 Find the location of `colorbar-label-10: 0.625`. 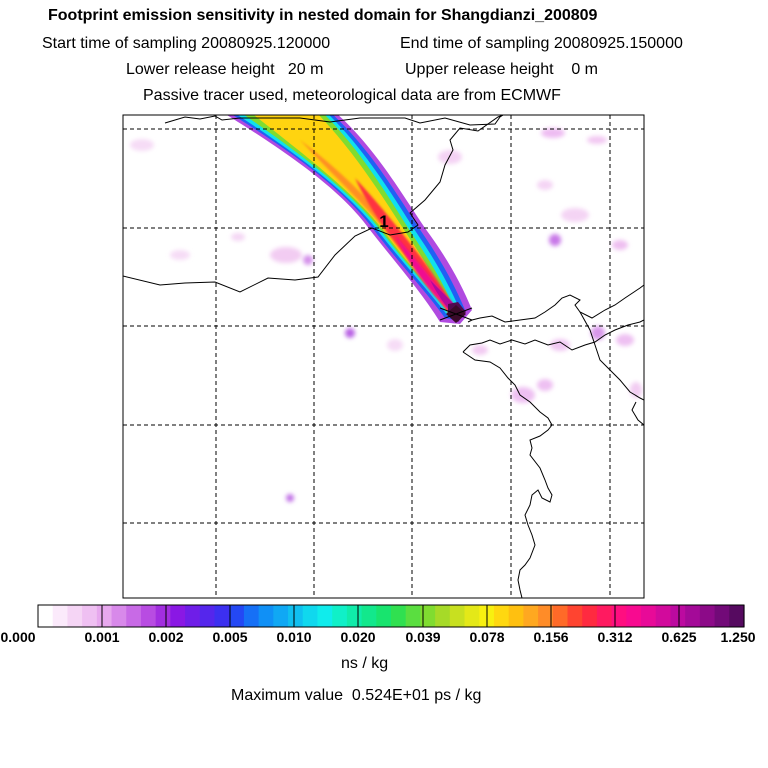

colorbar-label-10: 0.625 is located at coordinates (679, 637).